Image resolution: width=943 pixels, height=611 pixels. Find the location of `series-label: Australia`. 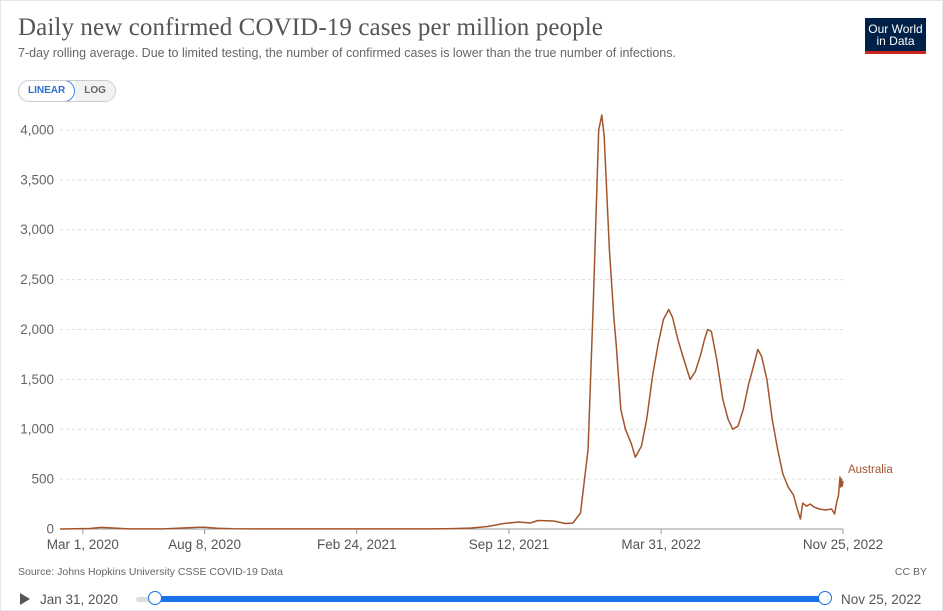

series-label: Australia is located at coordinates (870, 470).